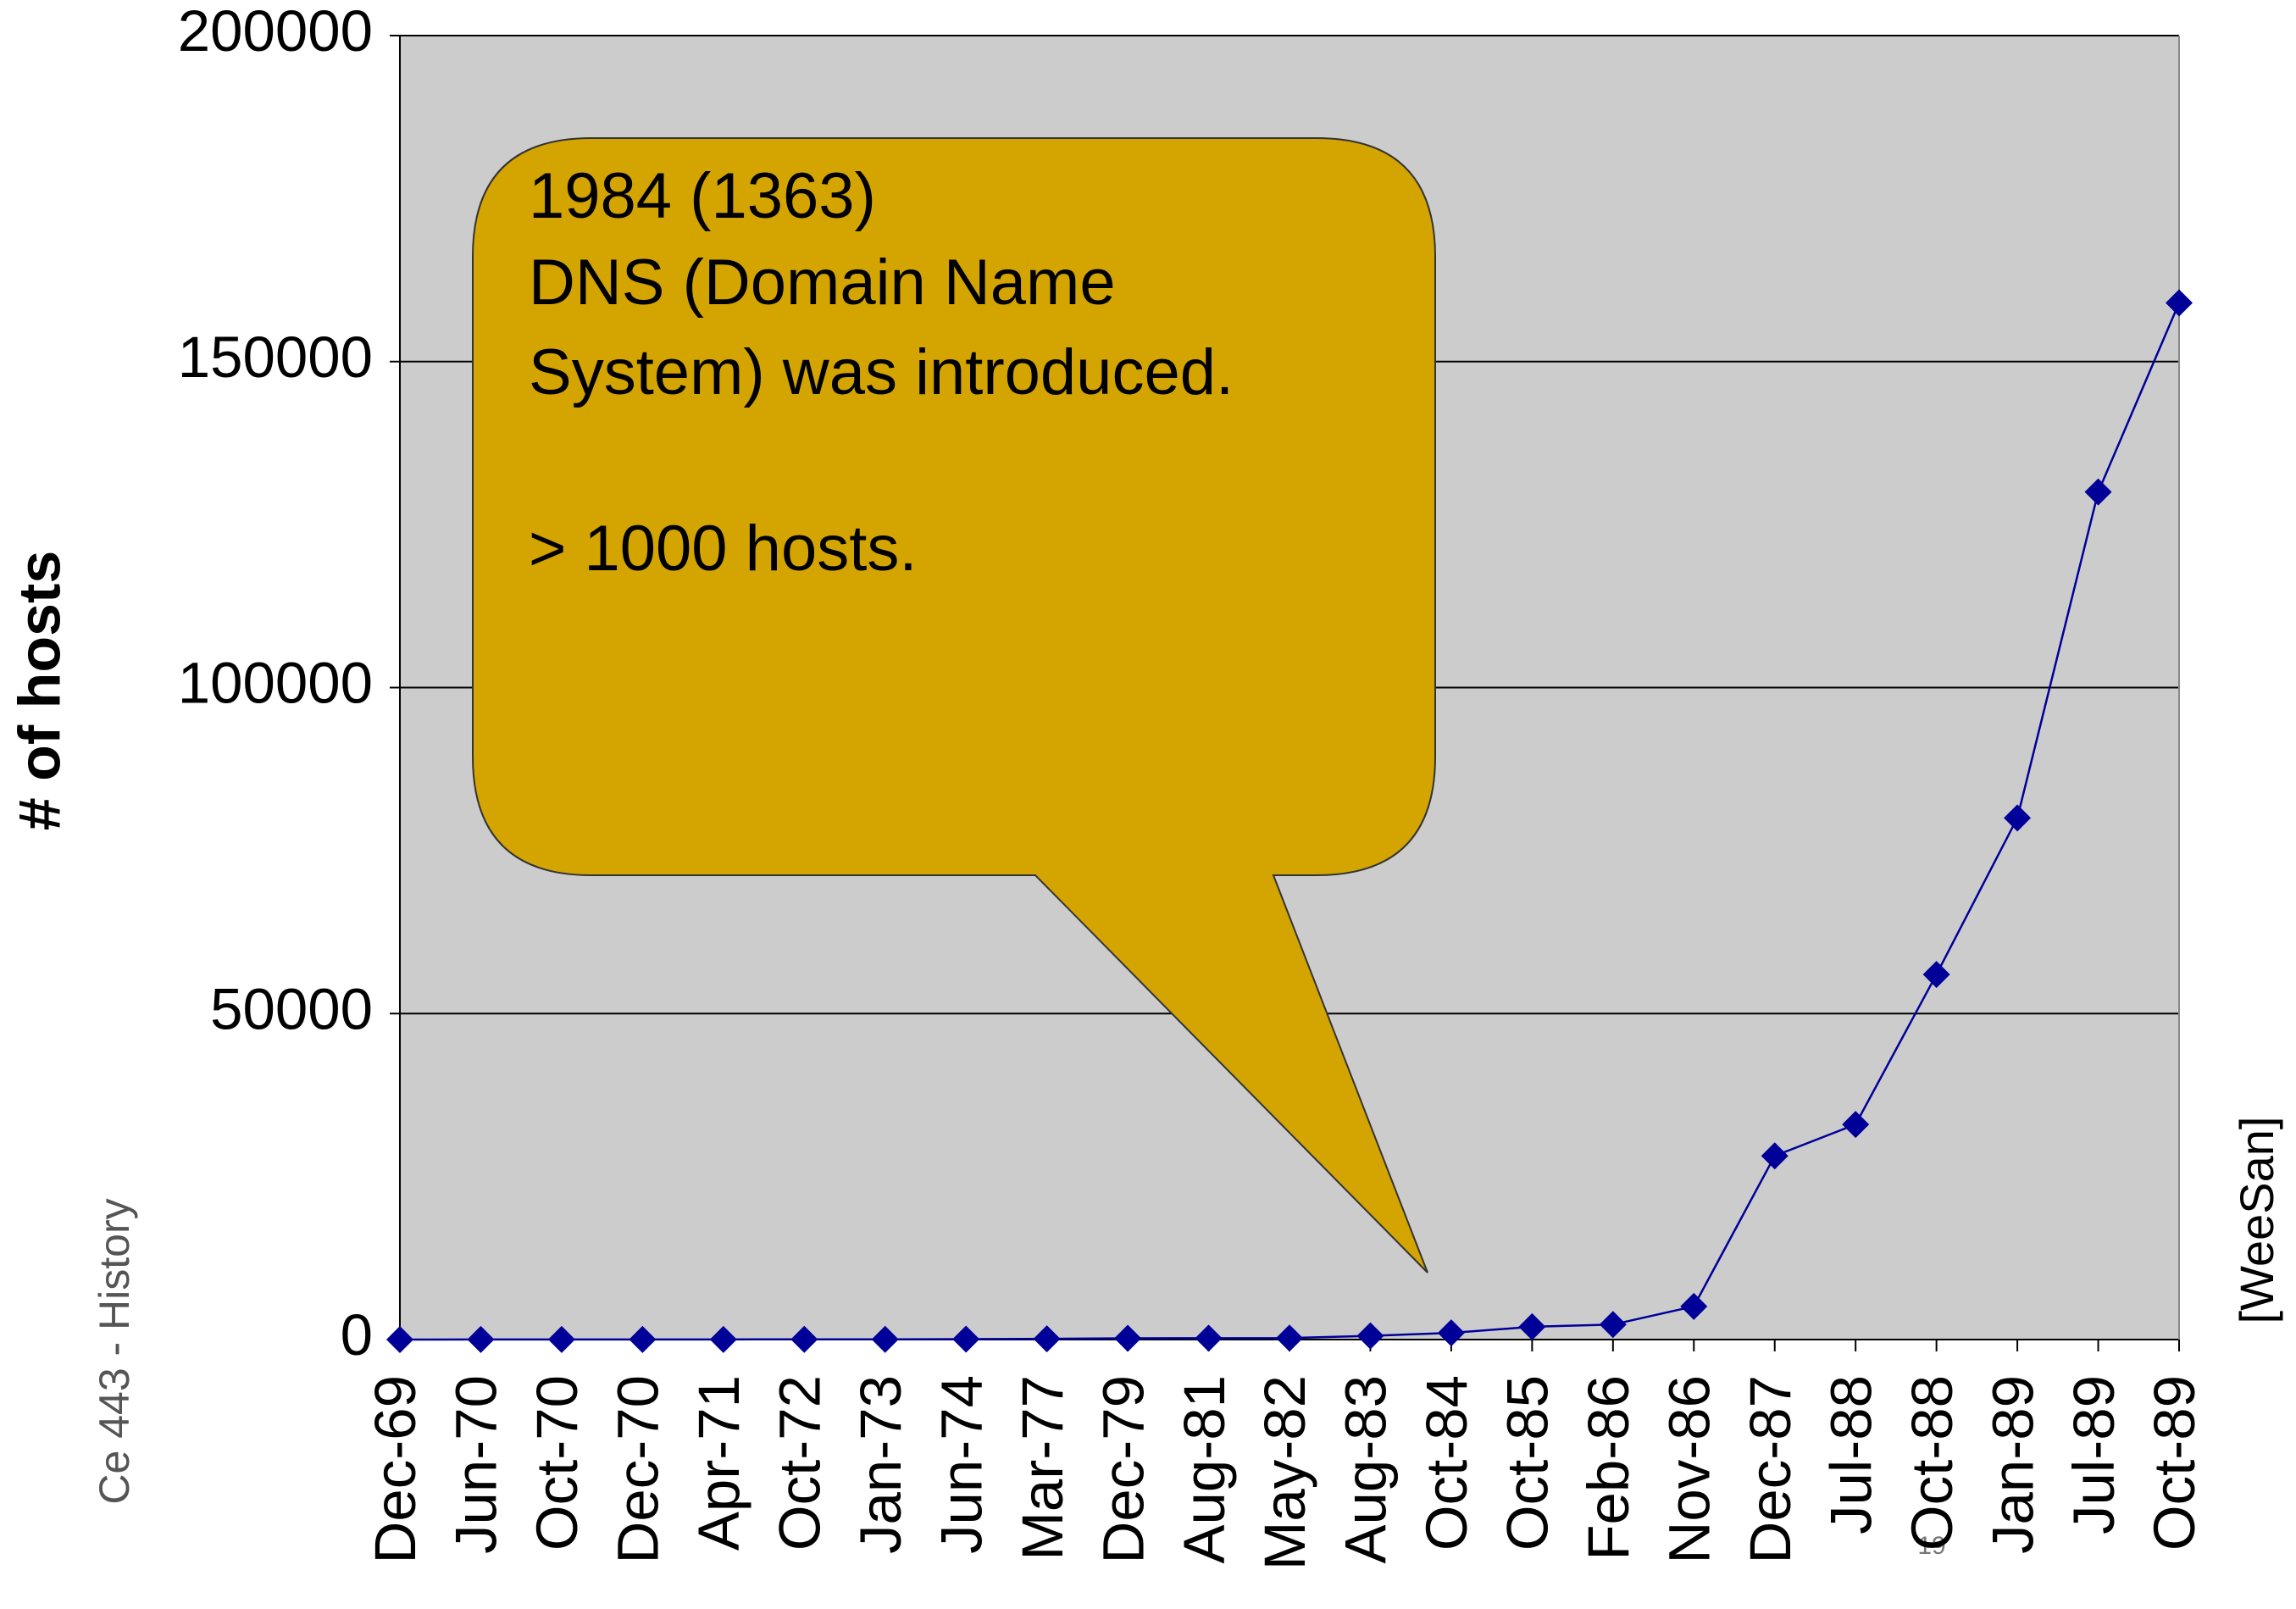  I want to click on x-tick-label: Dec-69, so click(395, 1469).